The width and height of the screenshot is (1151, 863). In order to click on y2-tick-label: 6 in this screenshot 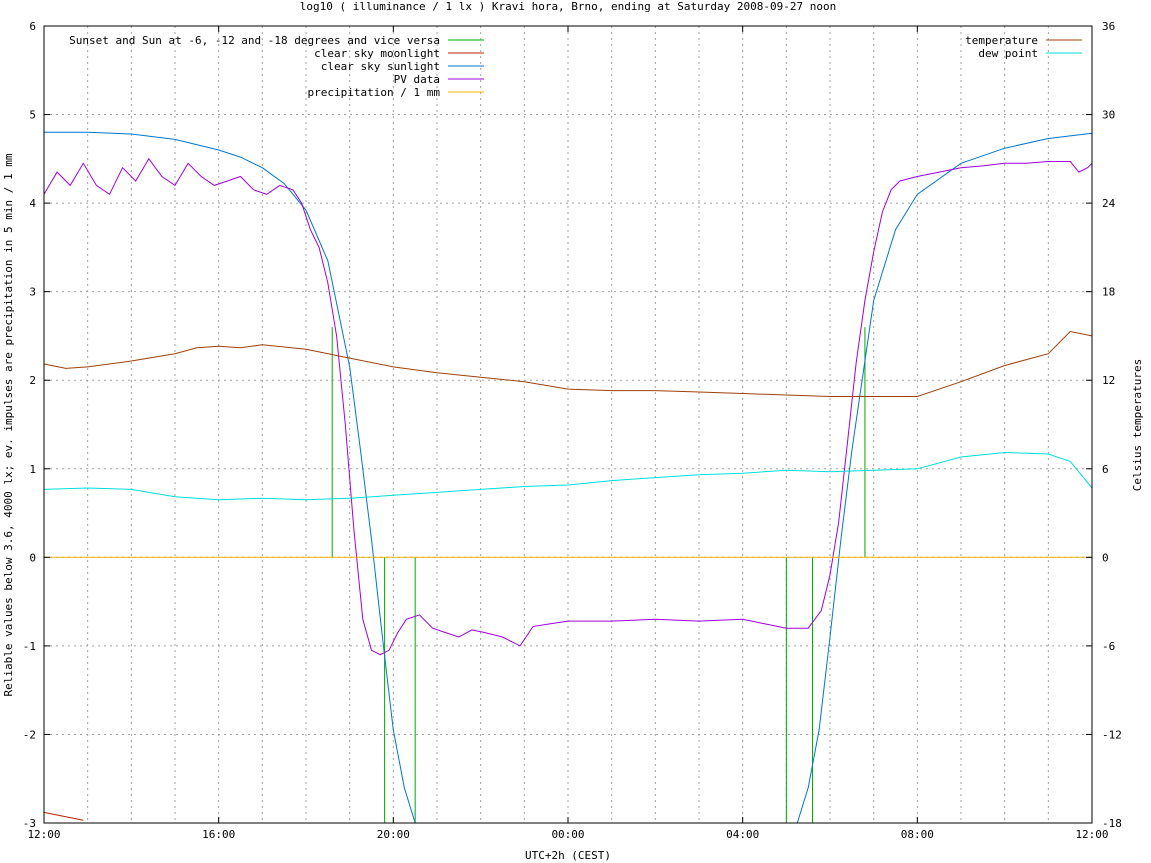, I will do `click(1105, 469)`.